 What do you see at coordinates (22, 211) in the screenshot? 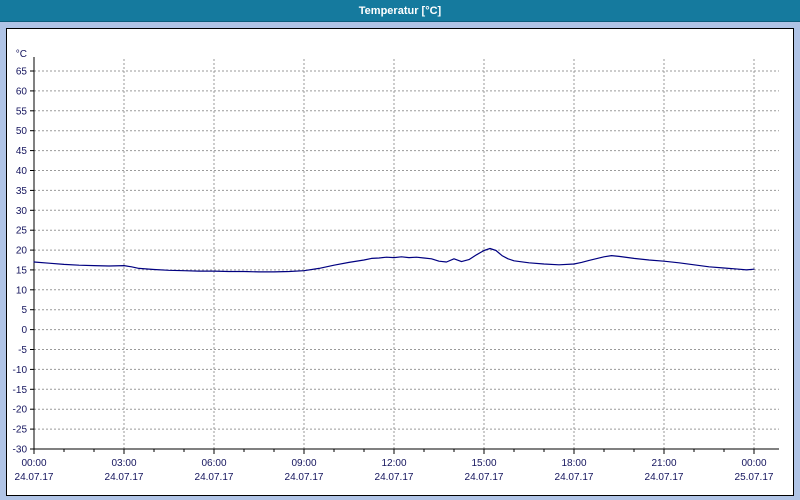
I see `y-tick-label: 30` at bounding box center [22, 211].